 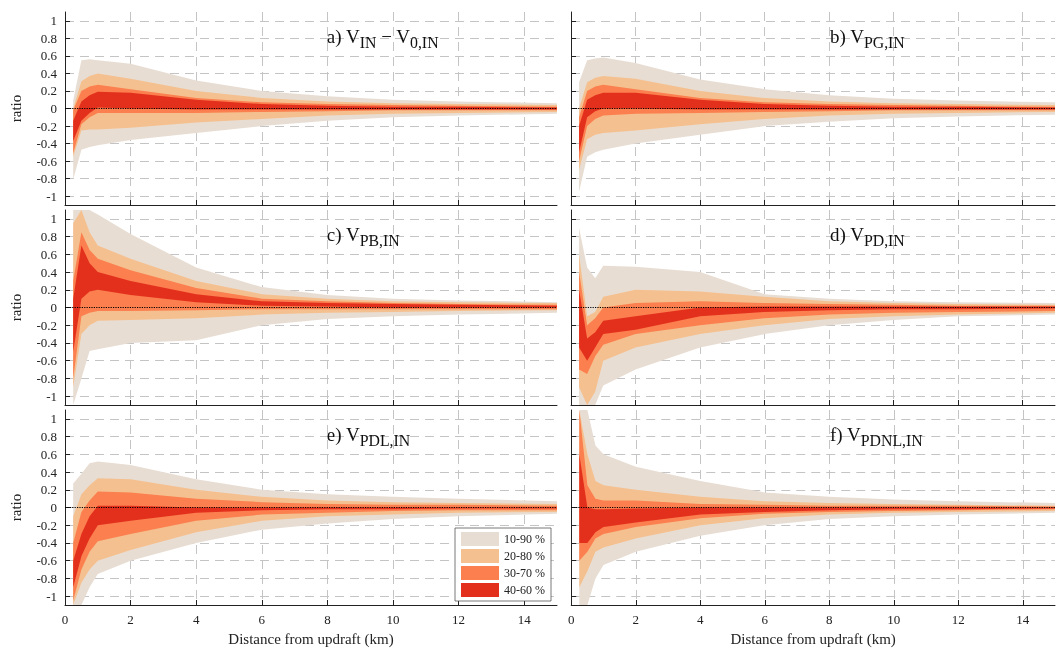 I want to click on text: c) V$_{PB,IN}$, so click(x=363, y=237).